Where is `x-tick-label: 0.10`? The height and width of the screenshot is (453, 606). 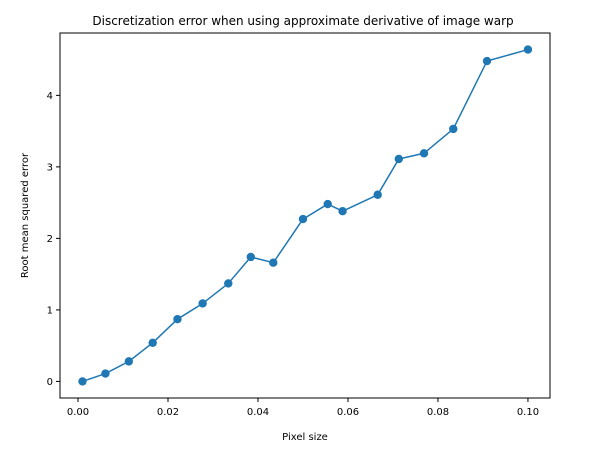
x-tick-label: 0.10 is located at coordinates (528, 412).